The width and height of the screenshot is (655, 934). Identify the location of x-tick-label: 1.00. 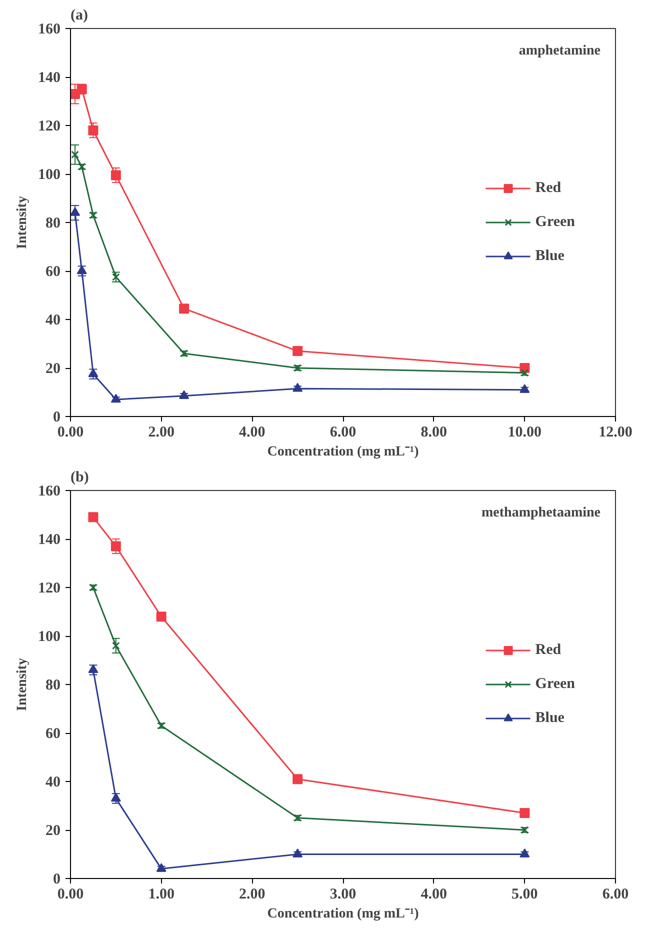
(161, 894).